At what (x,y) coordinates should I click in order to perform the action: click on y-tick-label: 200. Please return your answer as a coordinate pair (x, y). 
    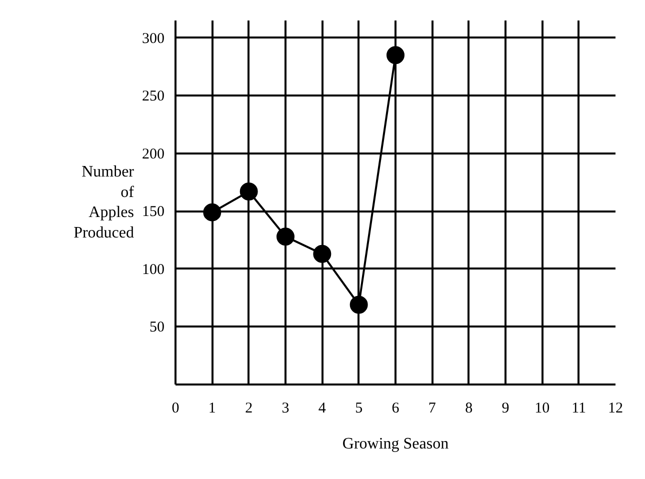
    Looking at the image, I should click on (153, 154).